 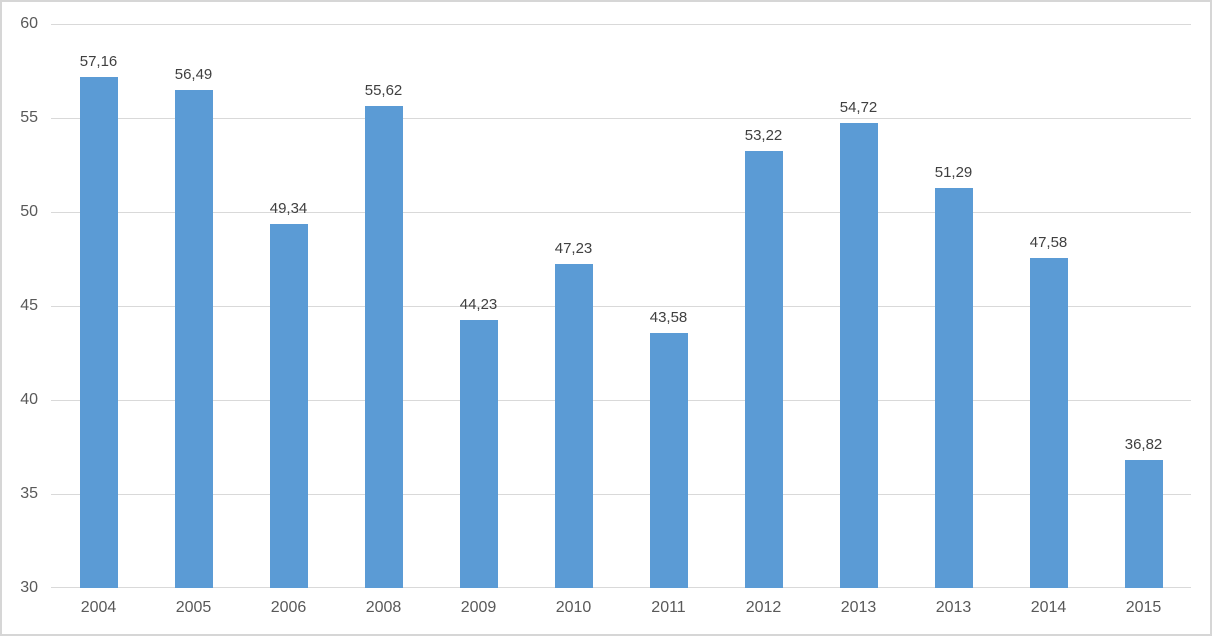 What do you see at coordinates (668, 317) in the screenshot?
I see `bar-value-label: 43,58` at bounding box center [668, 317].